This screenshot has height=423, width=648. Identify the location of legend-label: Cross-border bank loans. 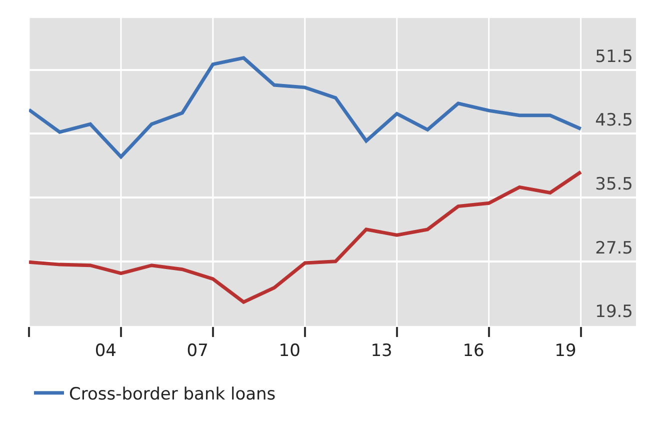
(172, 394).